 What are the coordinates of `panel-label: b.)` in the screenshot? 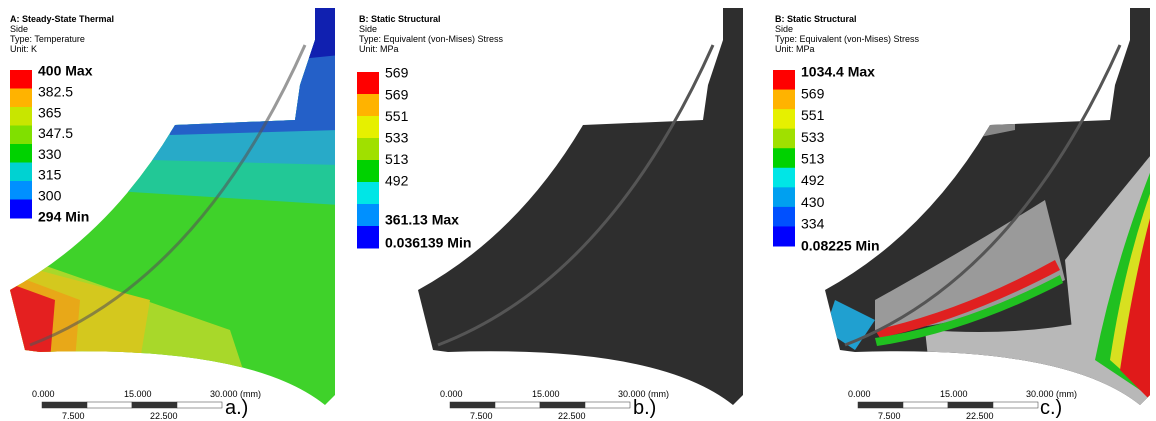 It's located at (644, 408).